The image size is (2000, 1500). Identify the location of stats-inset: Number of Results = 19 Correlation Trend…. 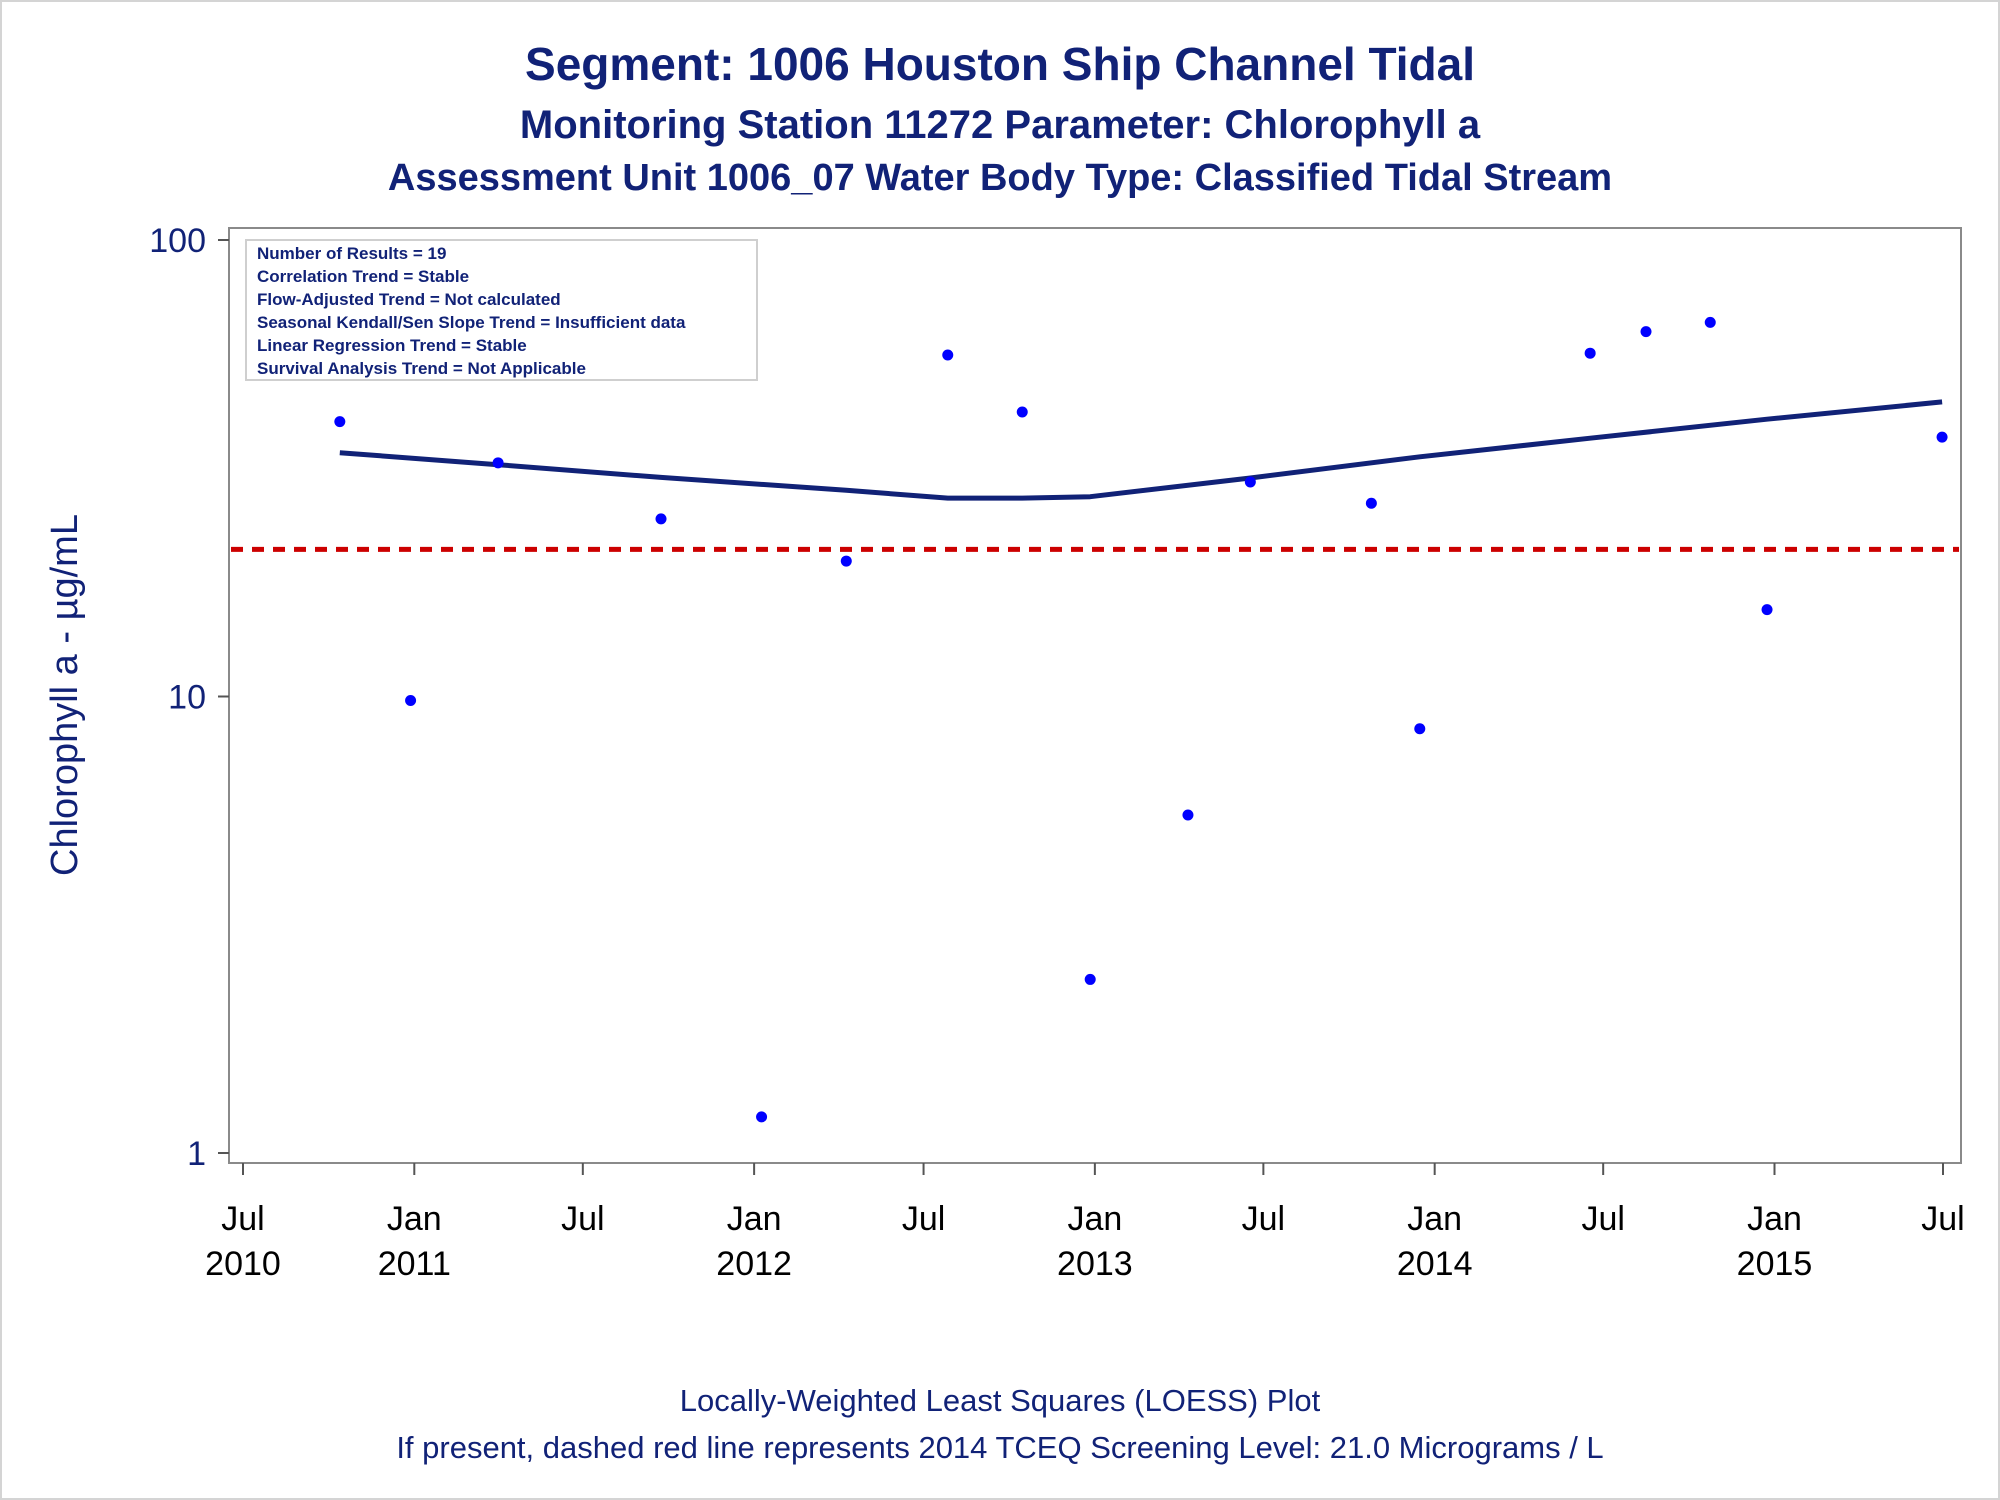
(501, 310).